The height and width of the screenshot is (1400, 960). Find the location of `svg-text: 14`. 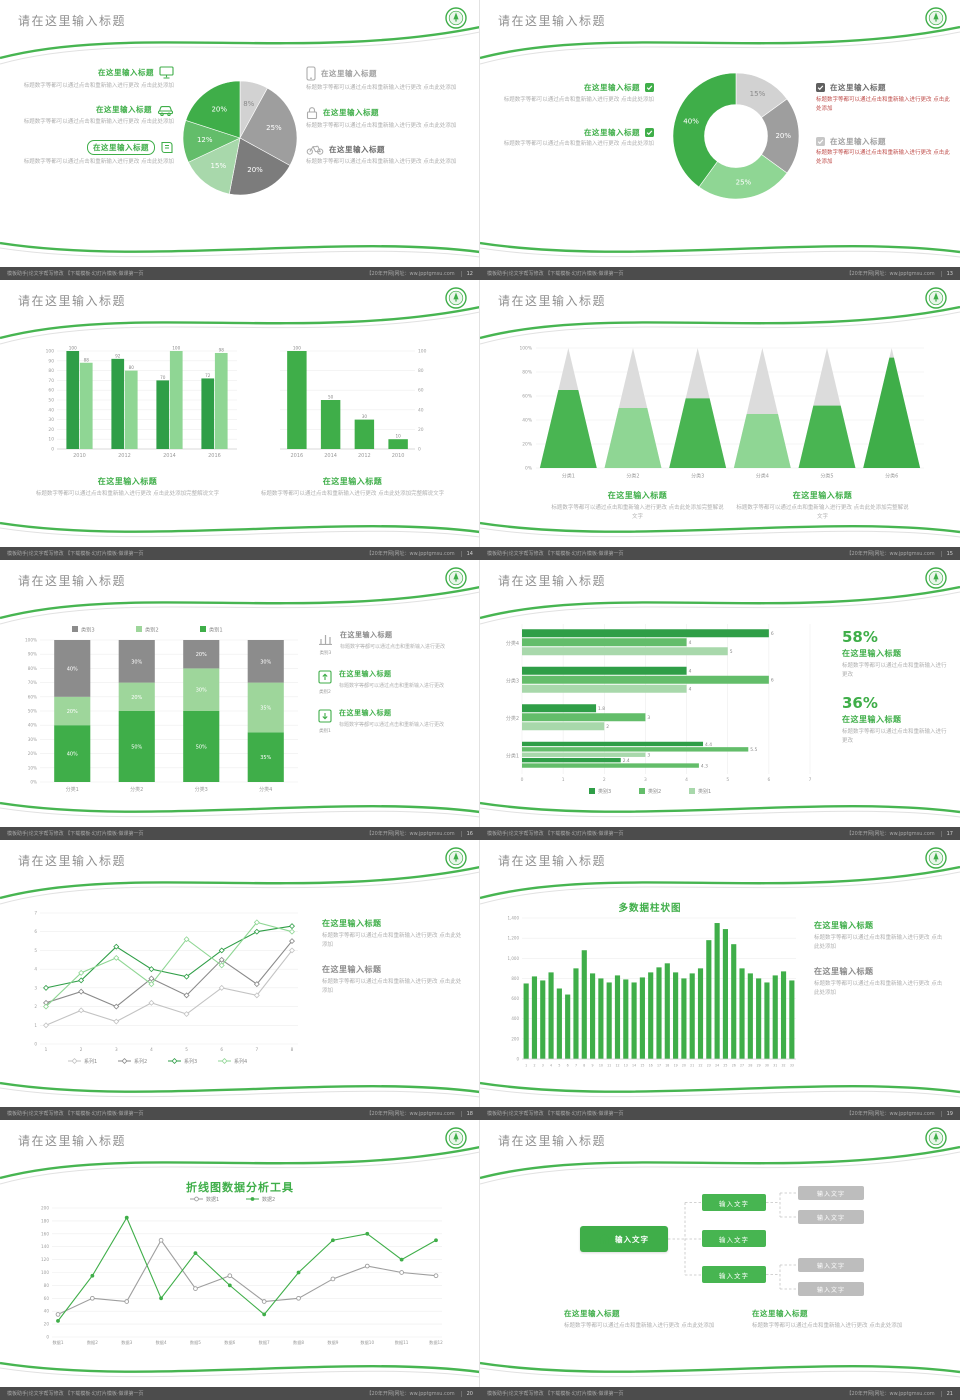

svg-text: 14 is located at coordinates (634, 1066).